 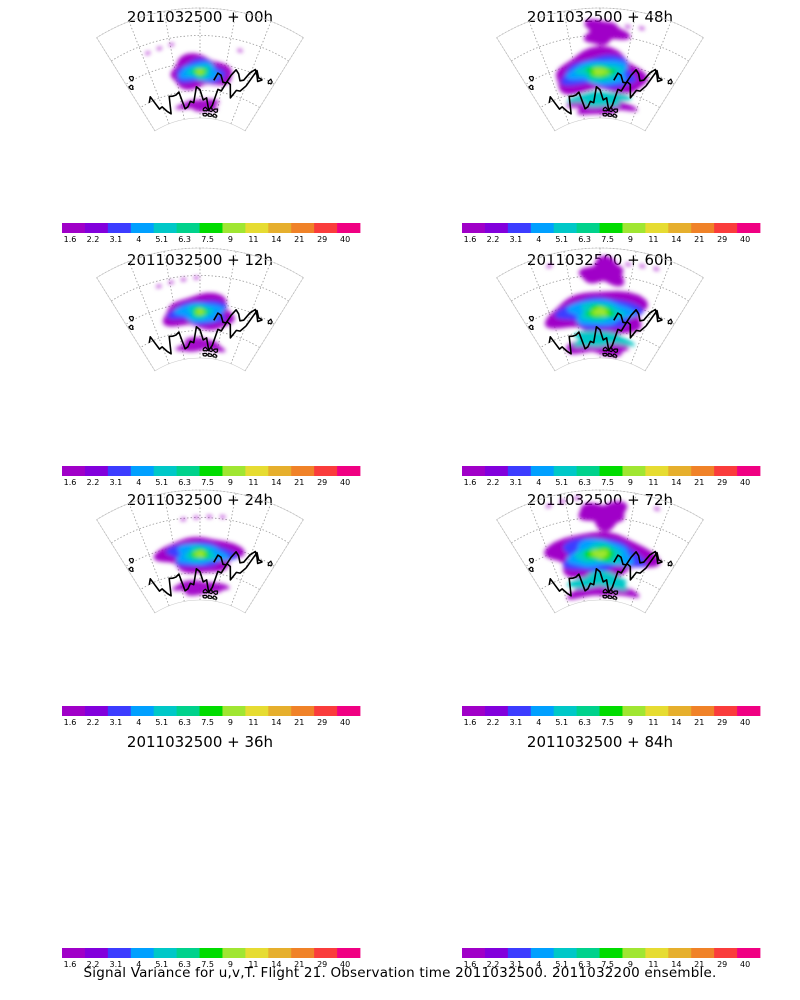 What do you see at coordinates (161, 239) in the screenshot?
I see `colorbar-label: 5.1` at bounding box center [161, 239].